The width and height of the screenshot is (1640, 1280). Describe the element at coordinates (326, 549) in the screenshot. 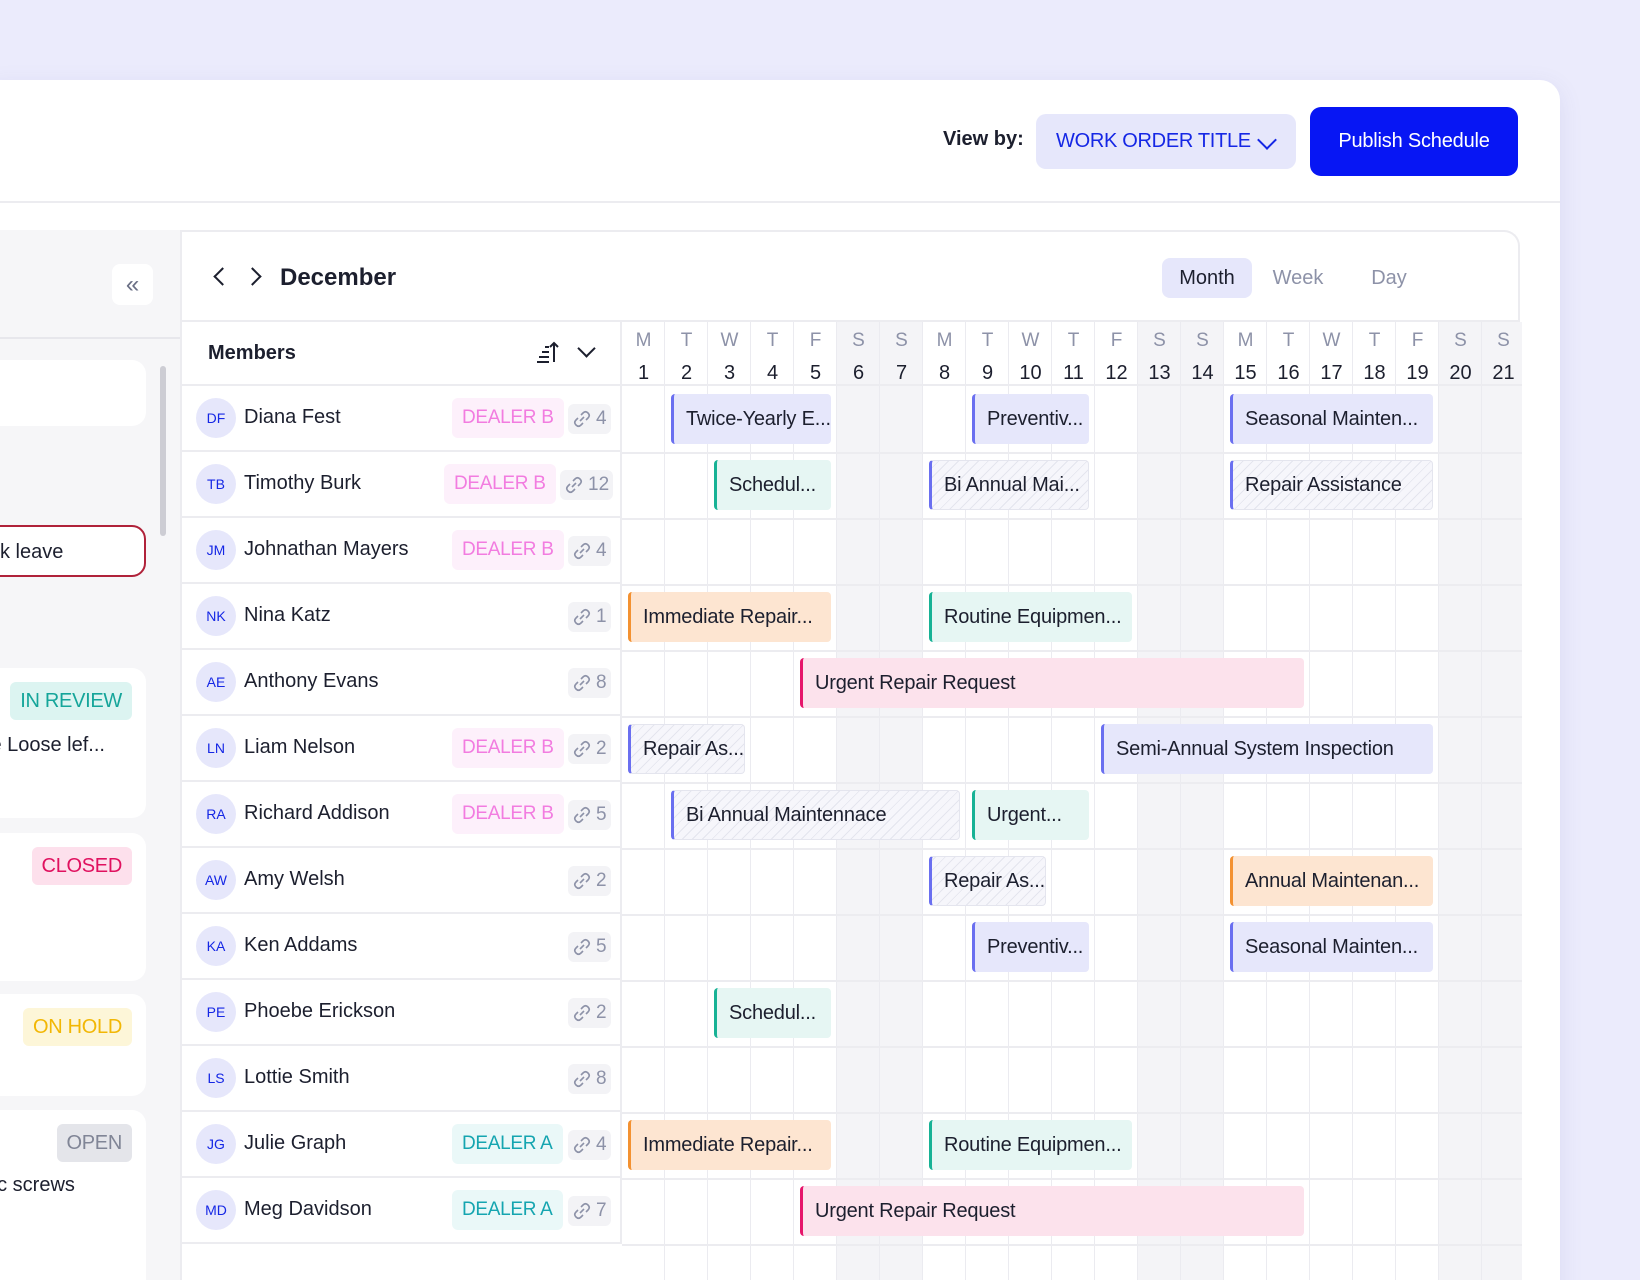

I see `member-name: Johnathan Mayers` at that location.